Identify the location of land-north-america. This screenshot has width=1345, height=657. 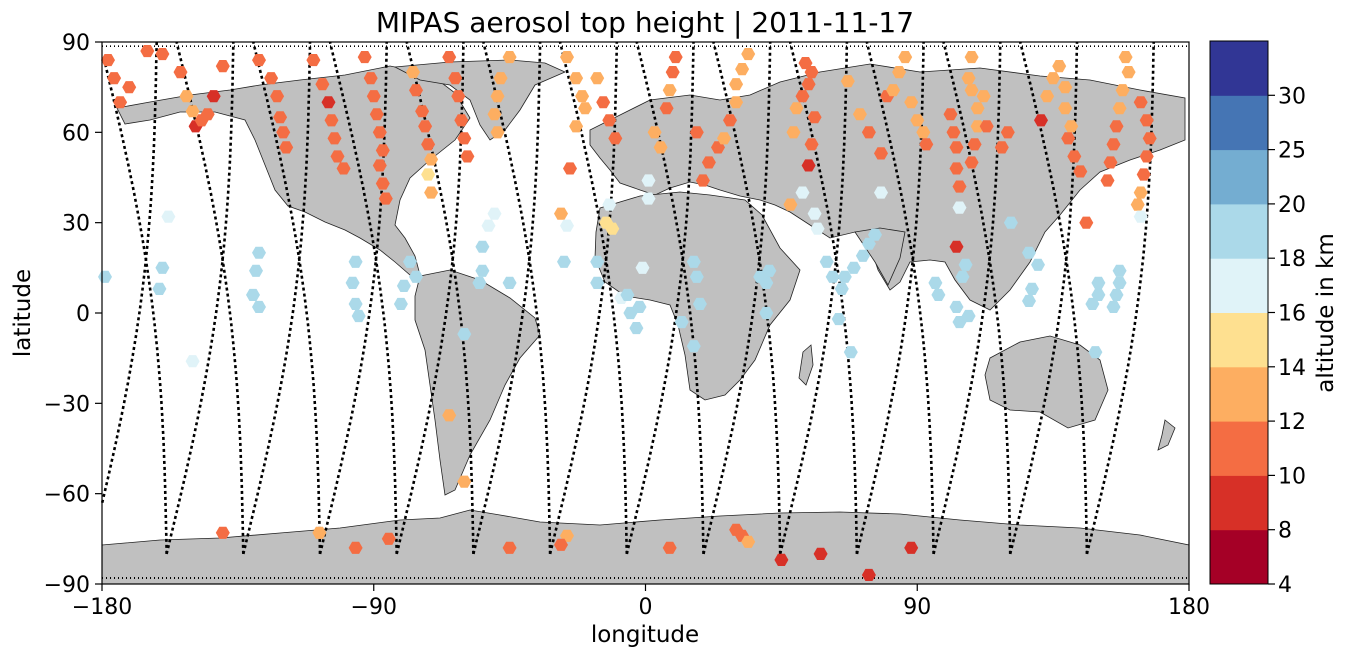
(293, 170).